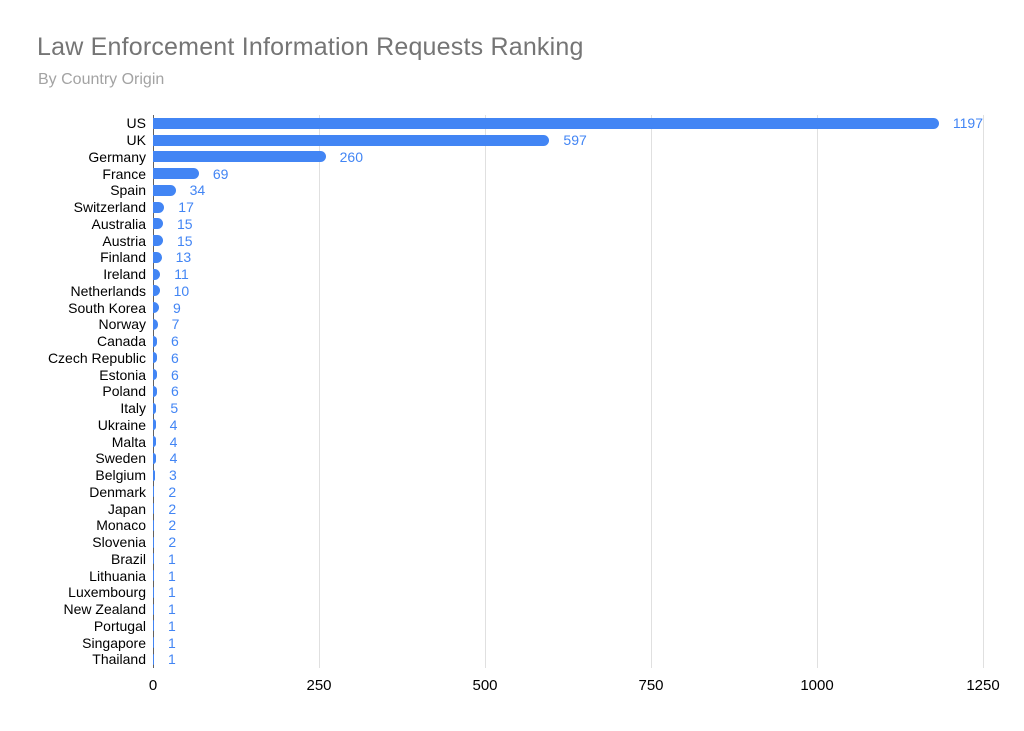 The height and width of the screenshot is (731, 1024). What do you see at coordinates (181, 290) in the screenshot?
I see `value-label: 10` at bounding box center [181, 290].